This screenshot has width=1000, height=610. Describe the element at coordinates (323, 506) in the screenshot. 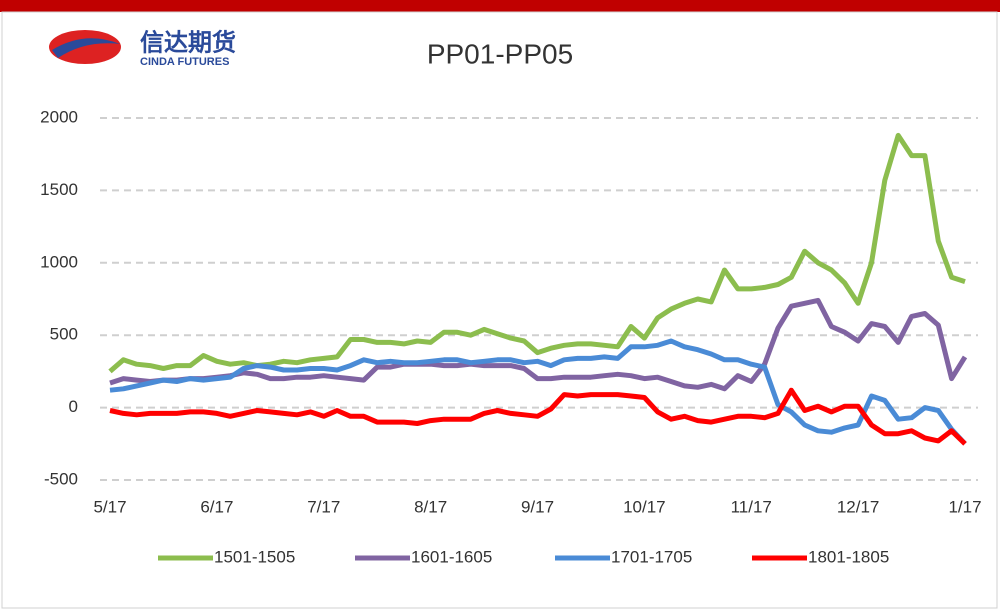

I see `x-tick-label: 7/17` at that location.